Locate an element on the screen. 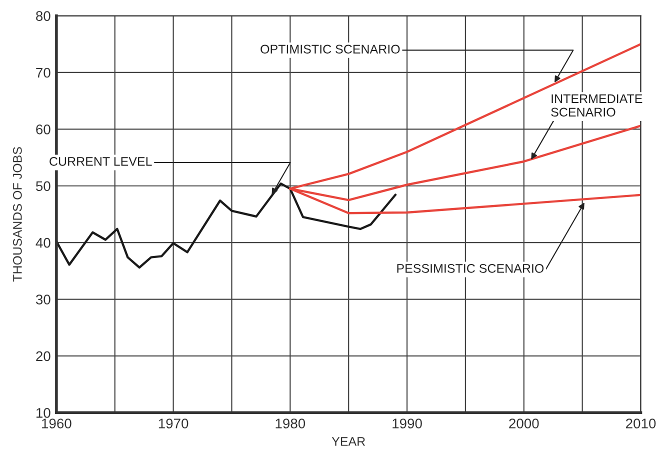 The height and width of the screenshot is (451, 664). y-tick-label: 80 is located at coordinates (43, 16).